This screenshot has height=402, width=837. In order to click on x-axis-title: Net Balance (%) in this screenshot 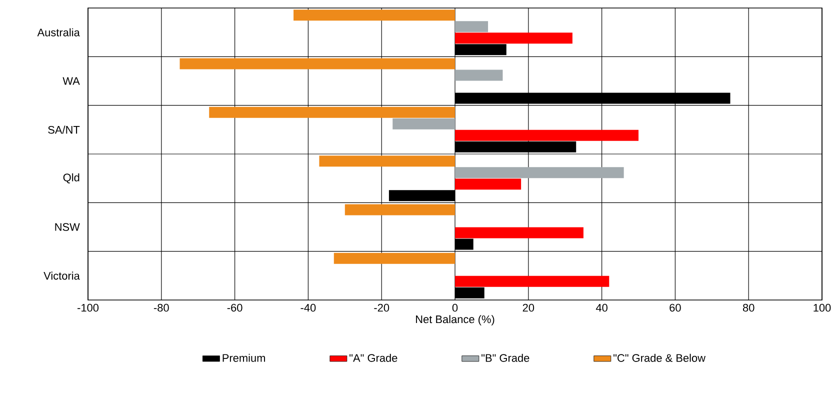, I will do `click(455, 320)`.